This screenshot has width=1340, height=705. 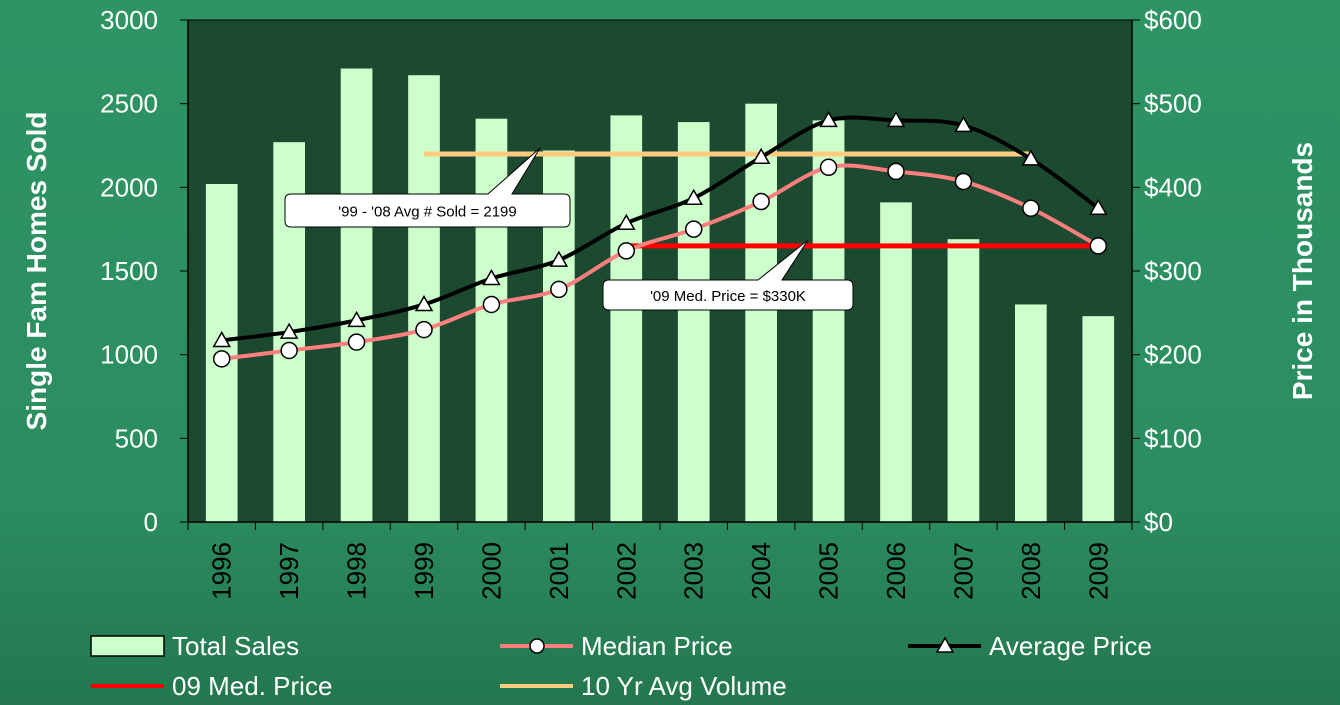 I want to click on bar-2000, so click(x=491, y=320).